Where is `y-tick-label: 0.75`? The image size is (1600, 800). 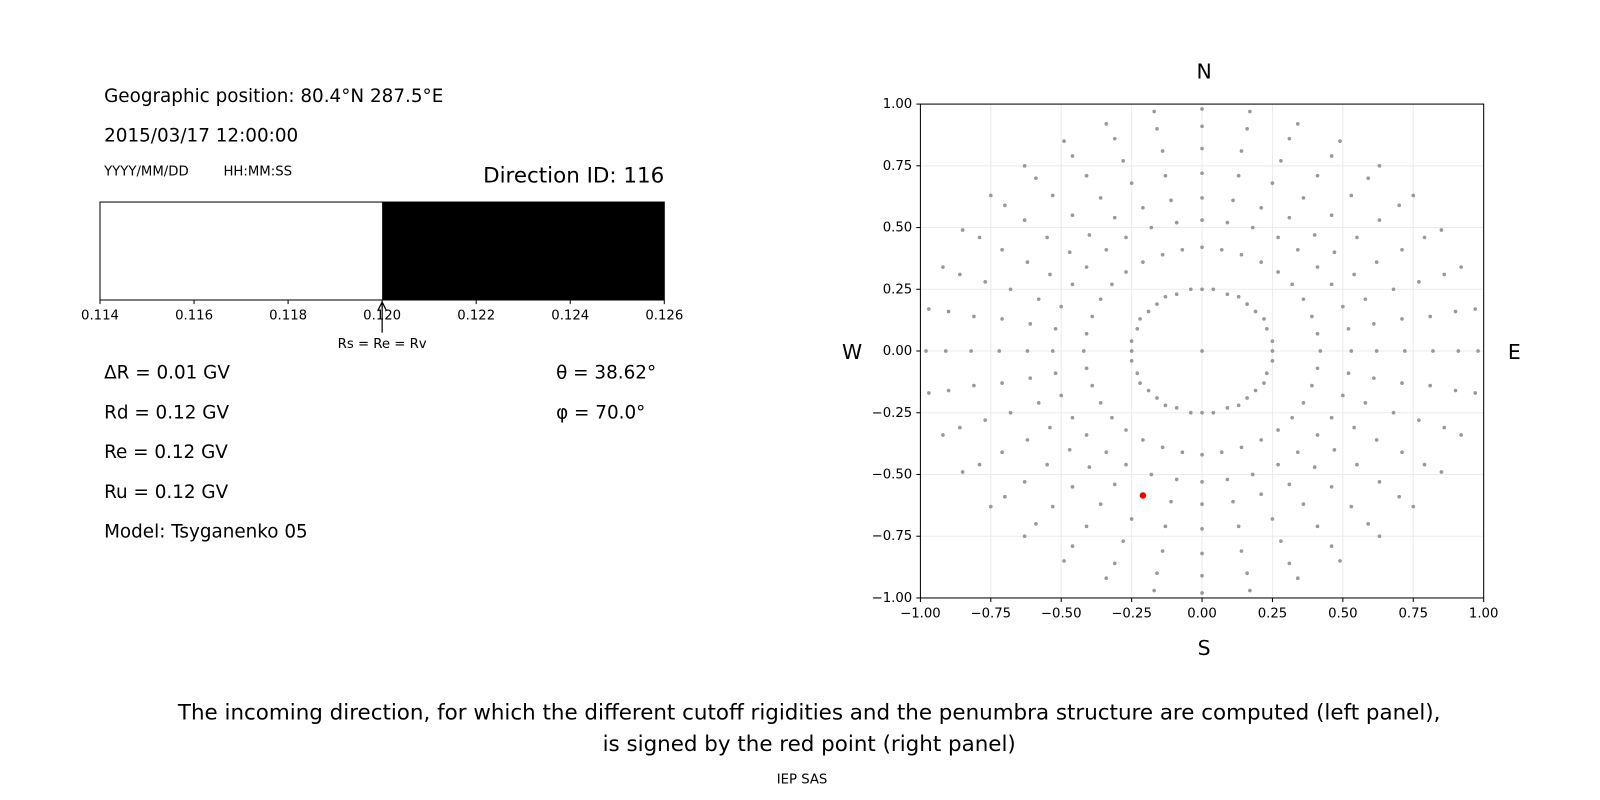
y-tick-label: 0.75 is located at coordinates (898, 166).